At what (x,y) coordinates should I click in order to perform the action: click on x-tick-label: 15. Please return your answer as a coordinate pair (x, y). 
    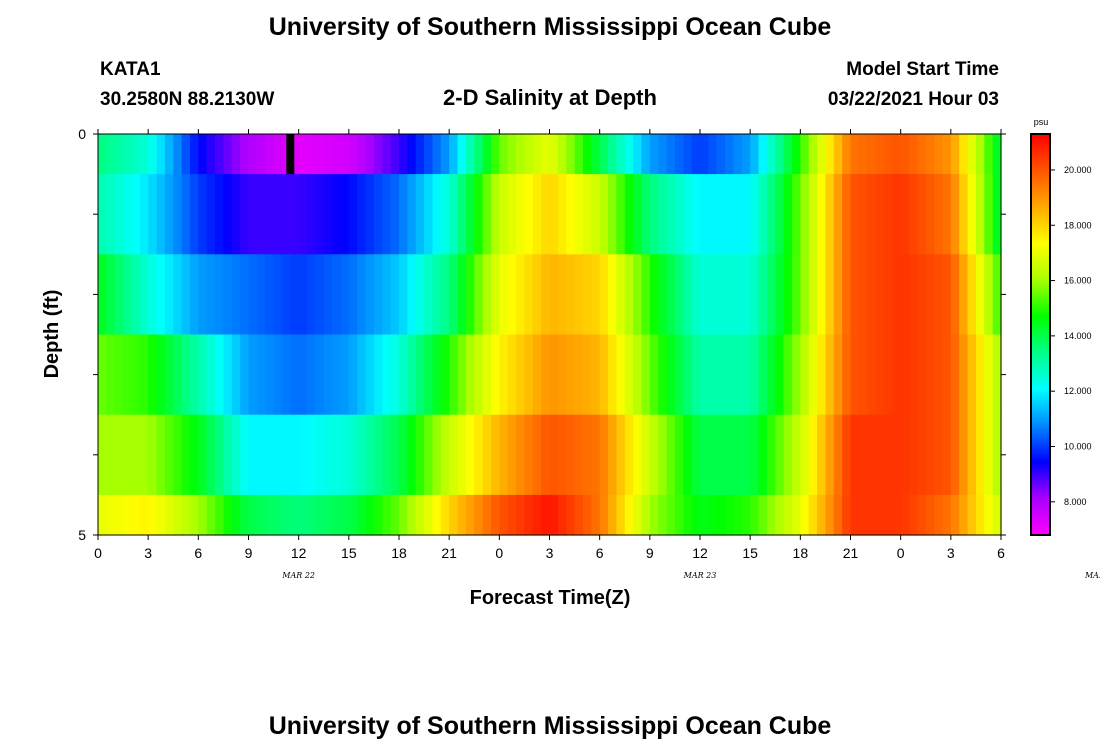
    Looking at the image, I should click on (750, 553).